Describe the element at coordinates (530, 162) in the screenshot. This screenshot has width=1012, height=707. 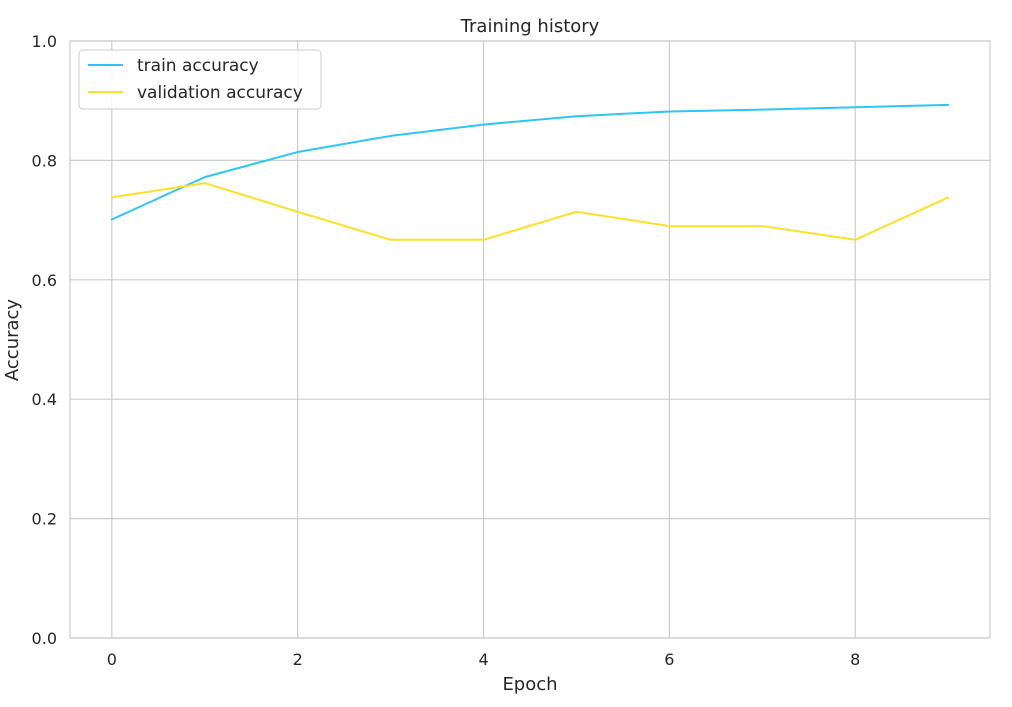
I see `series-line-train-accuracy` at that location.